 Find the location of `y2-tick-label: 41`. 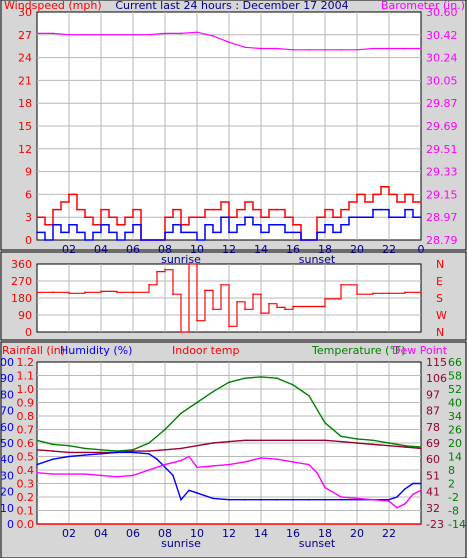

y2-tick-label: 41 is located at coordinates (433, 492).